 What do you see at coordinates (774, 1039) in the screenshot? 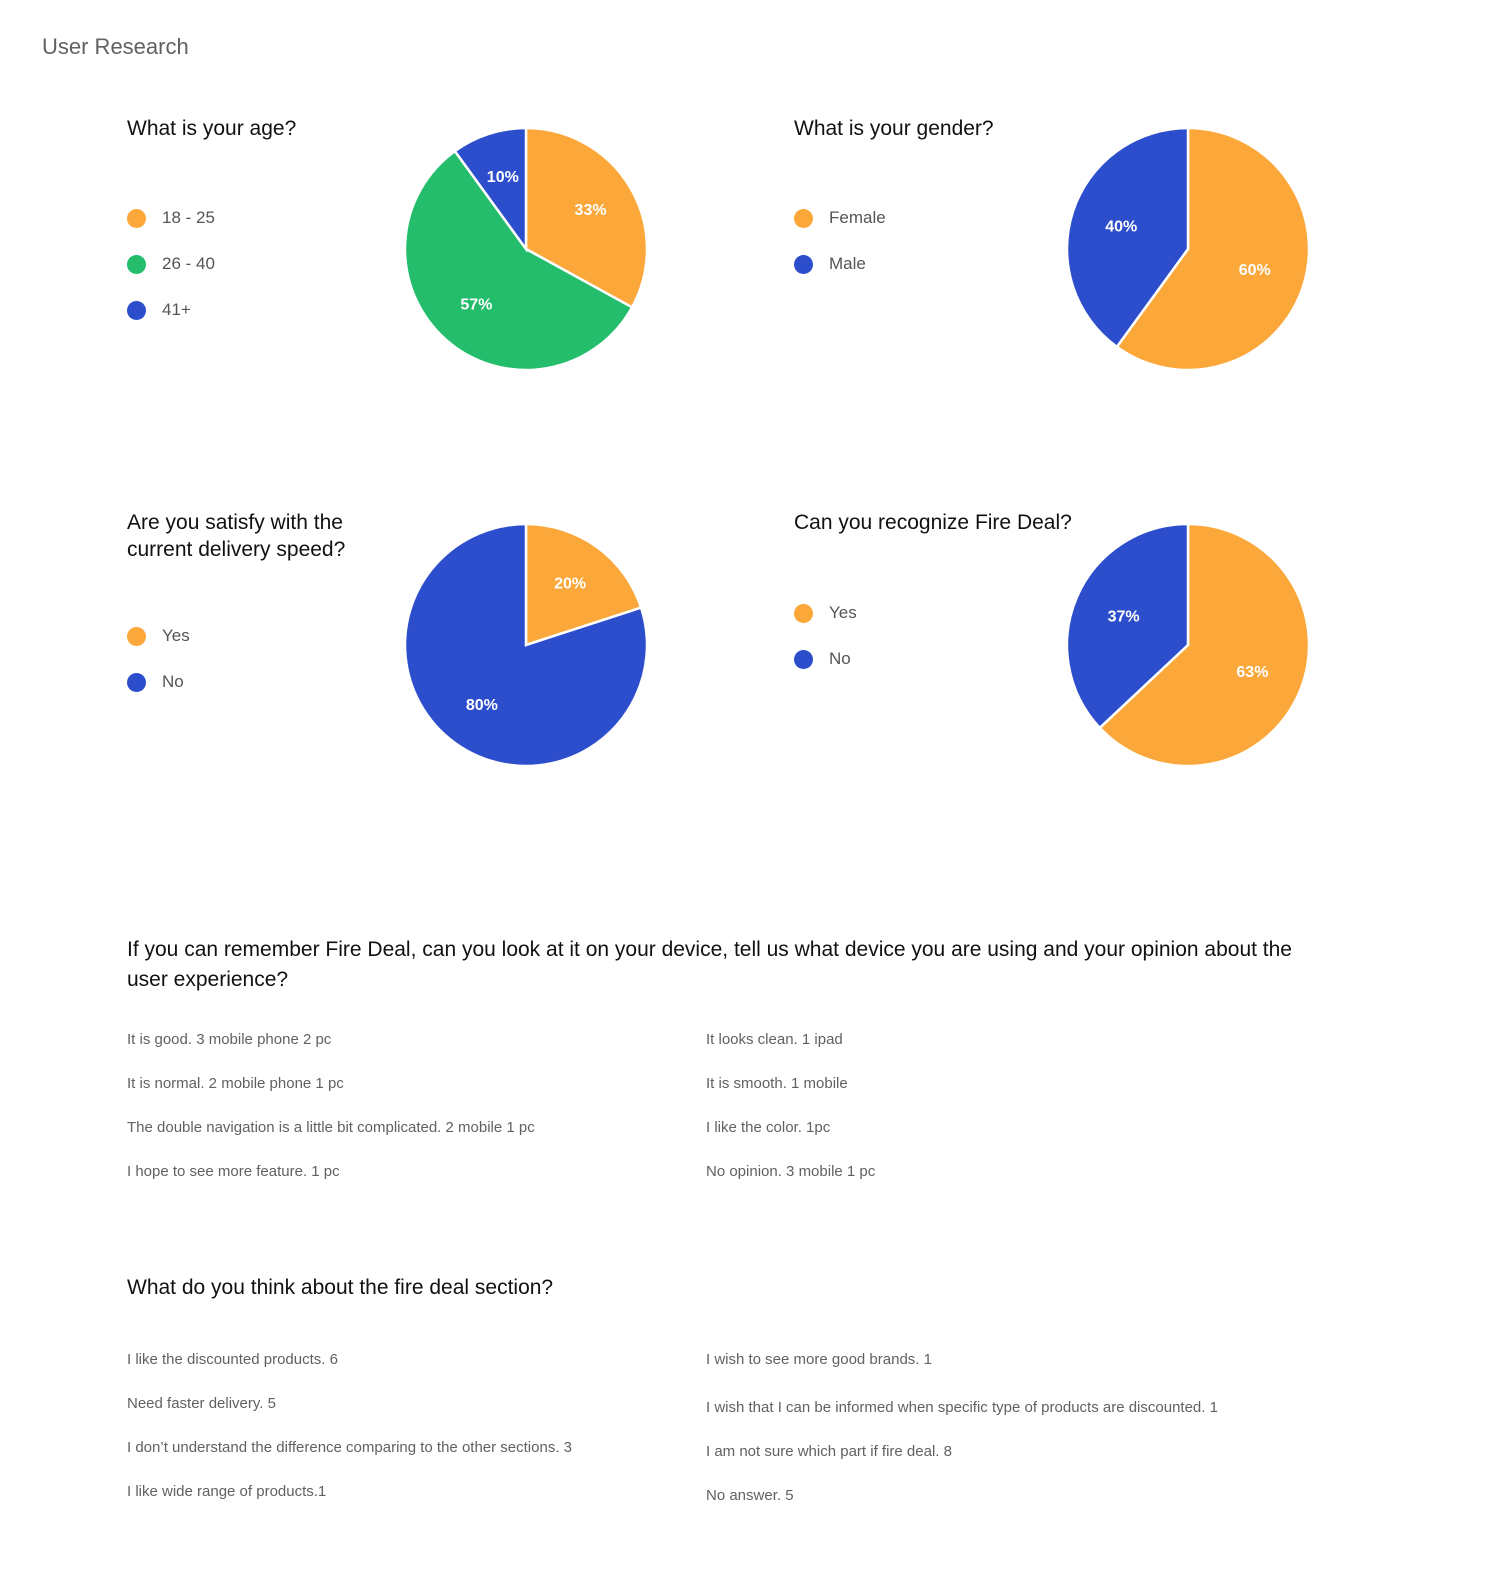
I see `answer-item: It looks clean. 1 ipad` at bounding box center [774, 1039].